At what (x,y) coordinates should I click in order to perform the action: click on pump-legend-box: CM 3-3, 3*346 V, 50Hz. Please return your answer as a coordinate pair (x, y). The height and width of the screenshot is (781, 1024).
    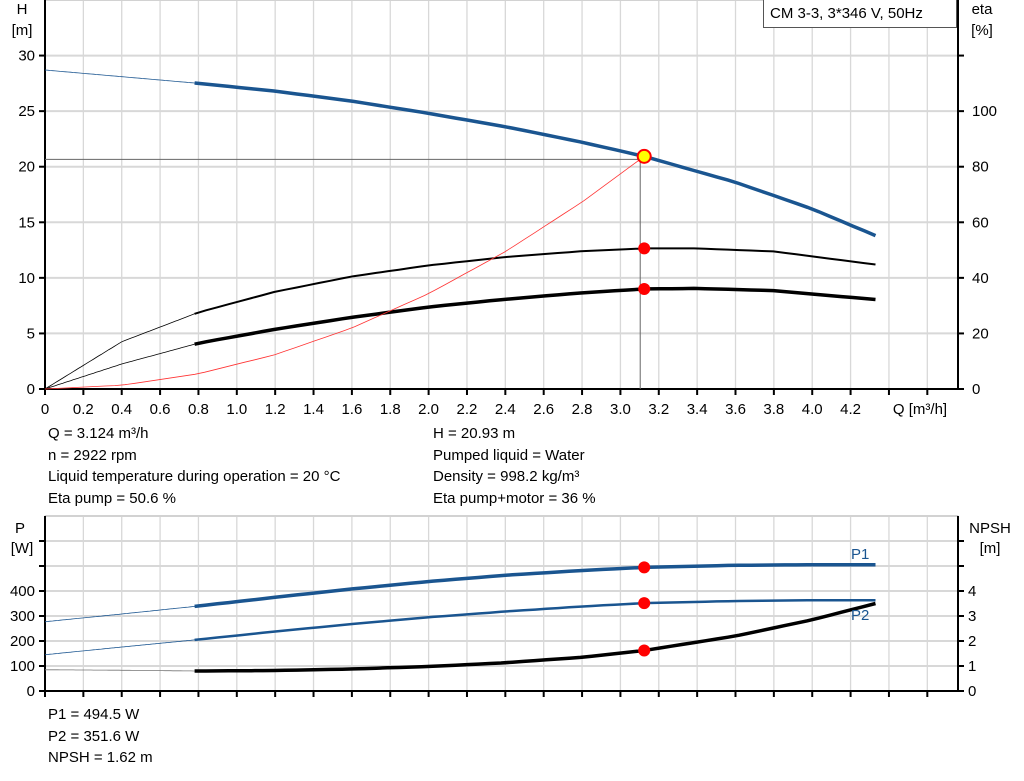
    Looking at the image, I should click on (860, 14).